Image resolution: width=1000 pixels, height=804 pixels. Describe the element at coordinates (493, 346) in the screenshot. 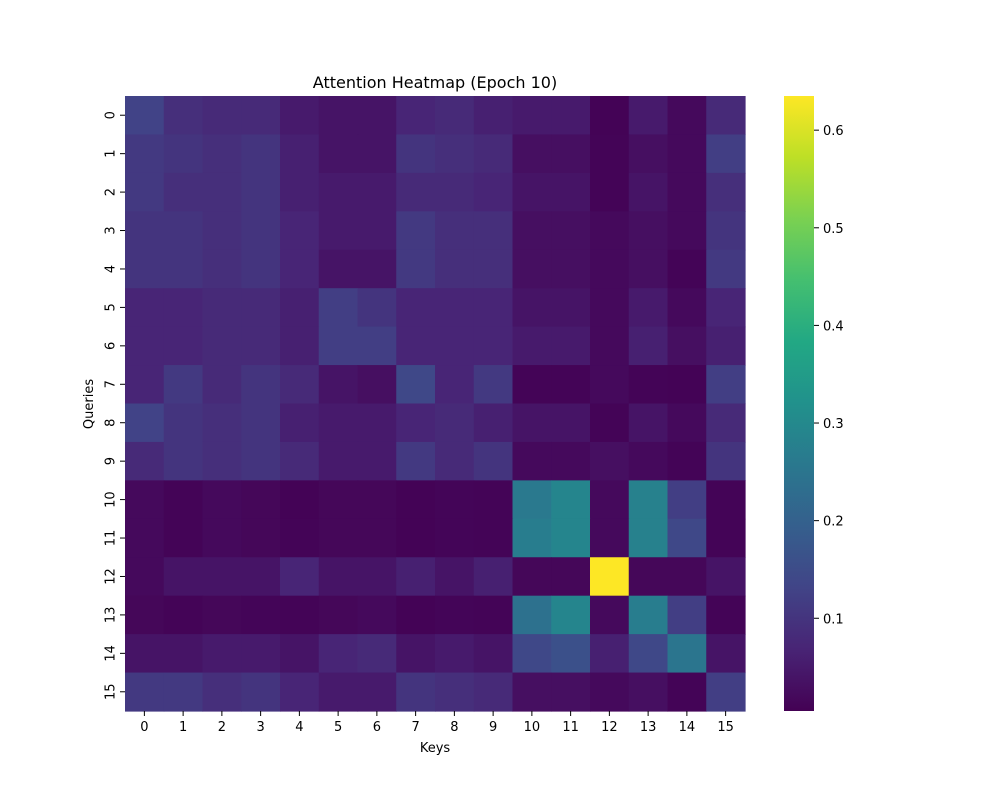

I see `heatmap-cell-r6-c9` at that location.